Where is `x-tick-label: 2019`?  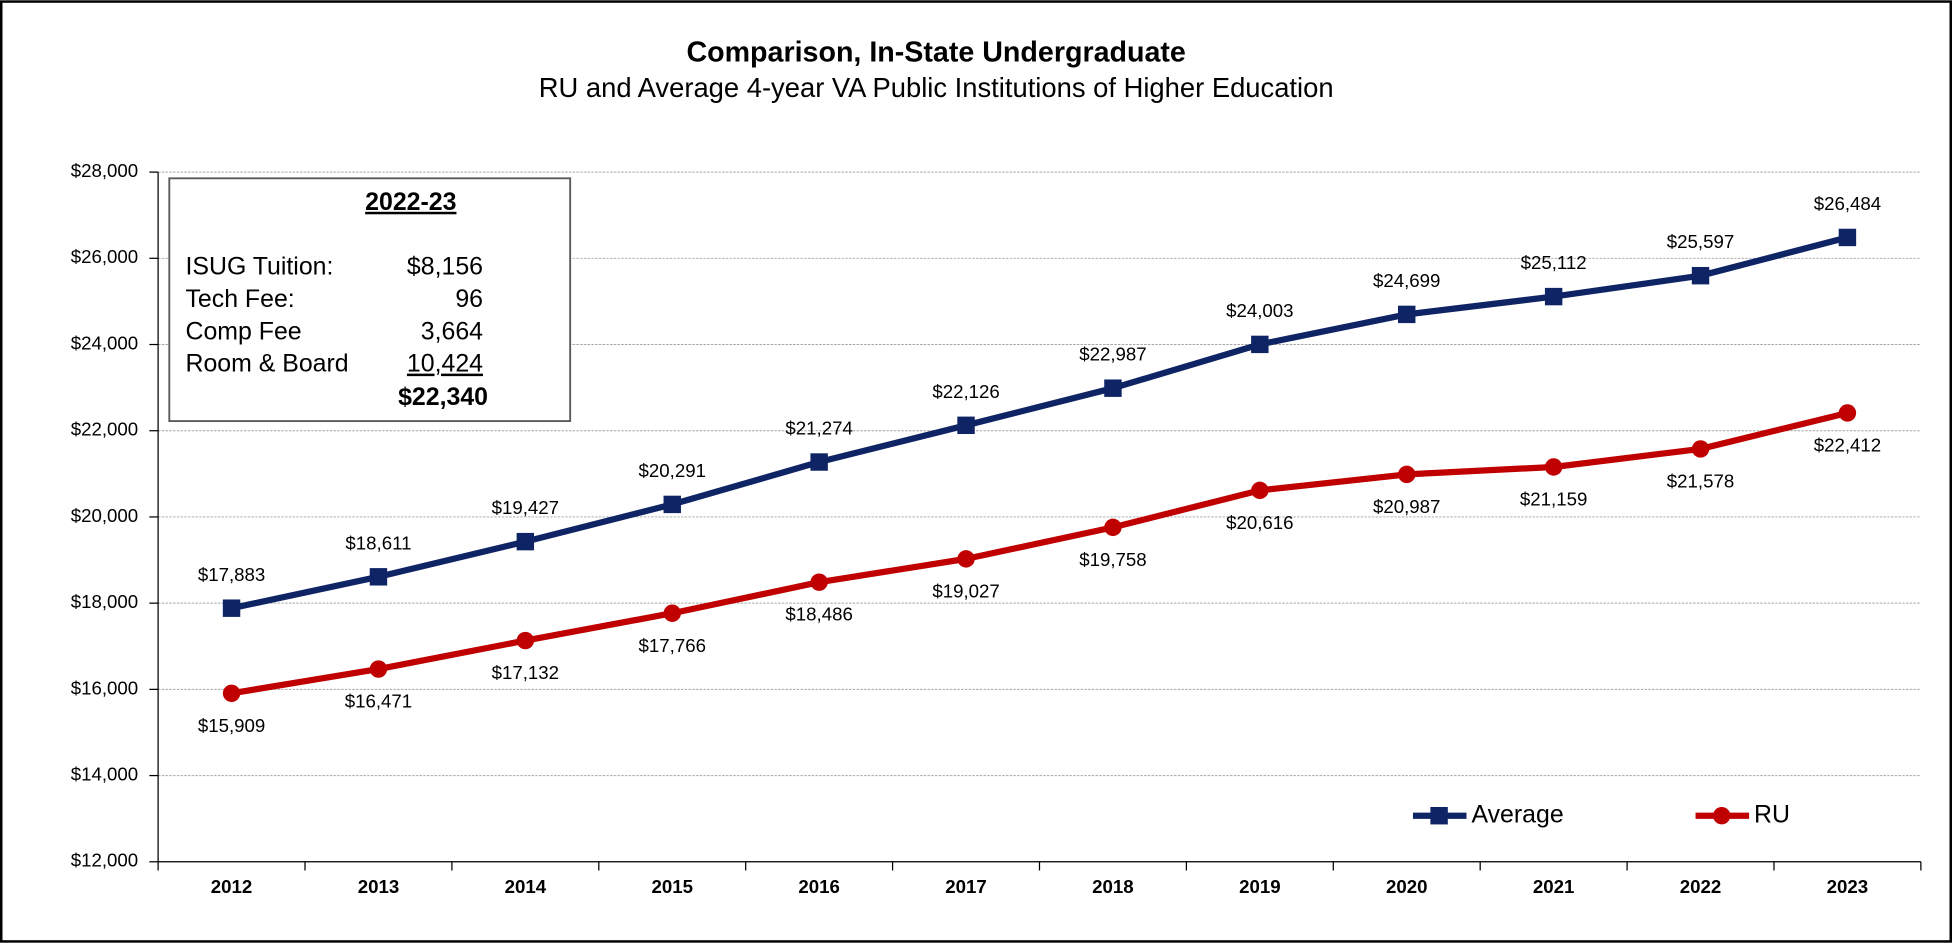 x-tick-label: 2019 is located at coordinates (1260, 886).